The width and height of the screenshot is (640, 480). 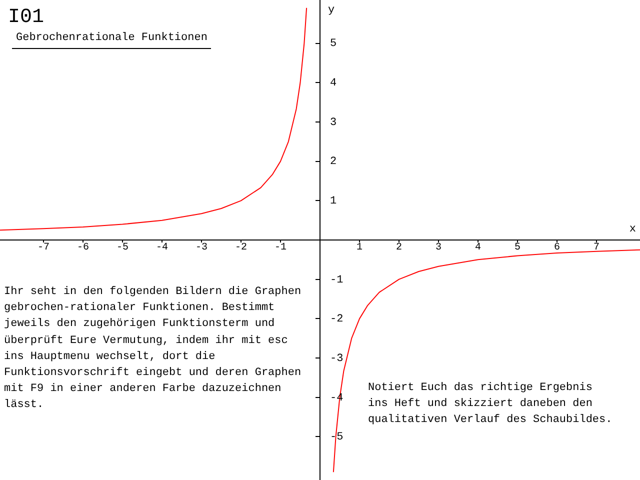 What do you see at coordinates (399, 248) in the screenshot?
I see `x-tick-label: 2` at bounding box center [399, 248].